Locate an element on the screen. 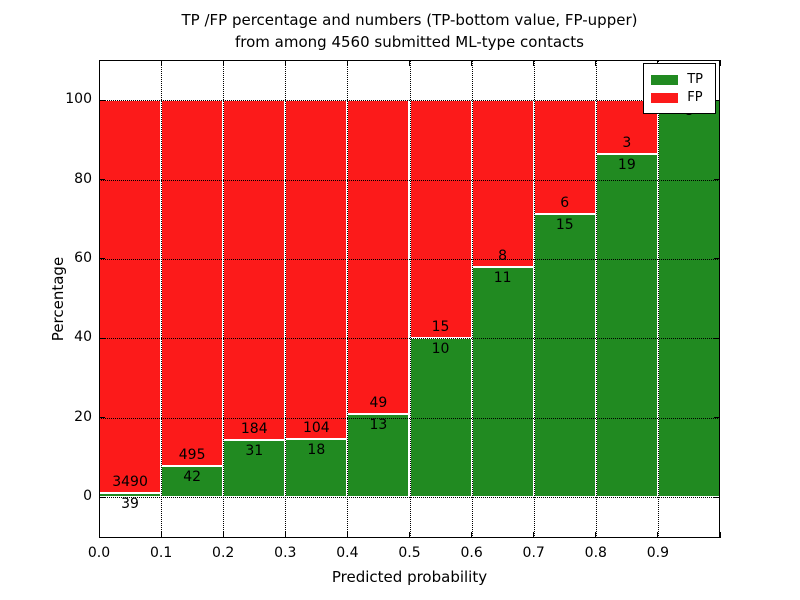 The width and height of the screenshot is (800, 600). bar-label-tp: 13 is located at coordinates (378, 424).